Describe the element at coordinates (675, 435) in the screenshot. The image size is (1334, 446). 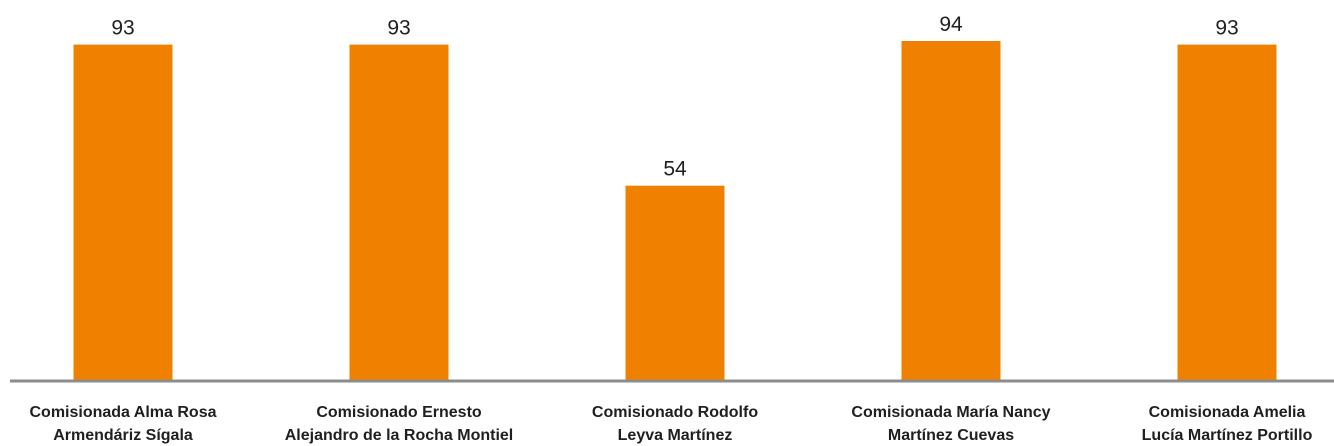
I see `category-label-line: Leyva Martínez` at that location.